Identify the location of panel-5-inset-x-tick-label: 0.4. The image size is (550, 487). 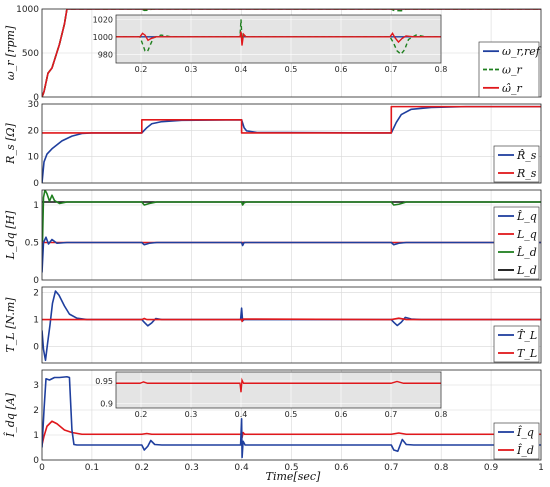
(241, 414).